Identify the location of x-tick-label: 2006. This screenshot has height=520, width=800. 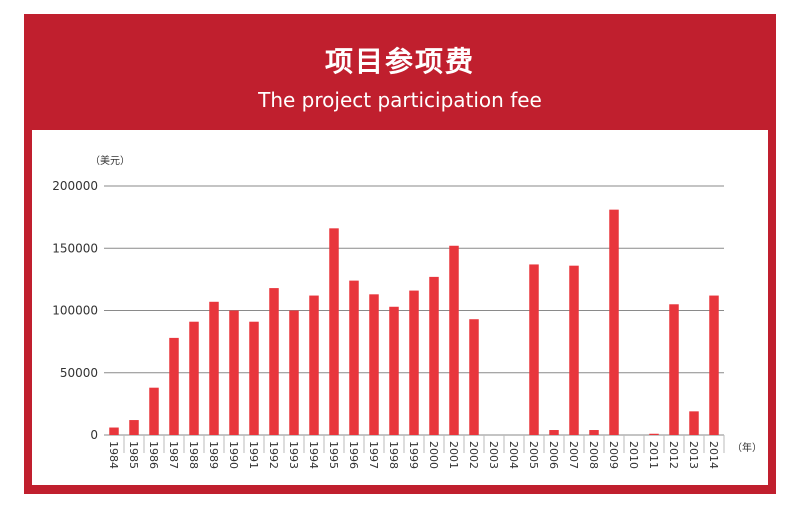
(553, 455).